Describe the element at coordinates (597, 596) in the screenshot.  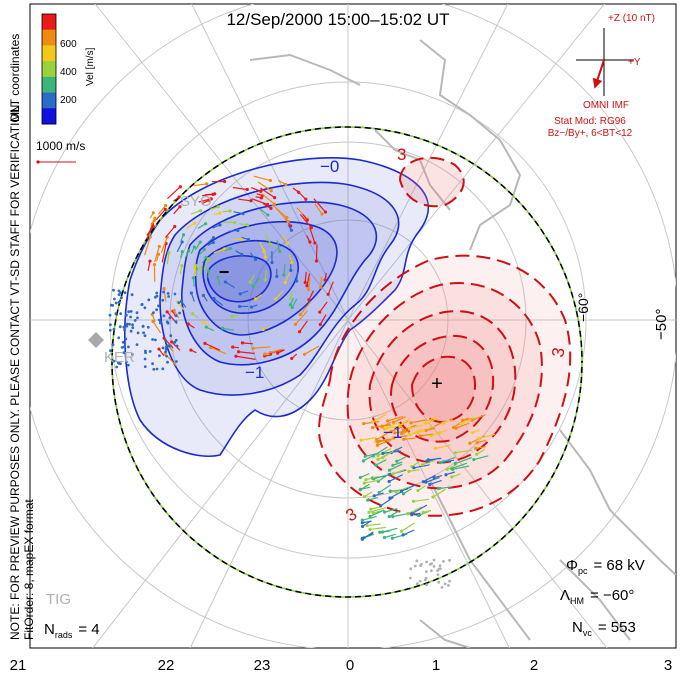
I see `hm-boundary-latitude: ΛHM = −60°` at that location.